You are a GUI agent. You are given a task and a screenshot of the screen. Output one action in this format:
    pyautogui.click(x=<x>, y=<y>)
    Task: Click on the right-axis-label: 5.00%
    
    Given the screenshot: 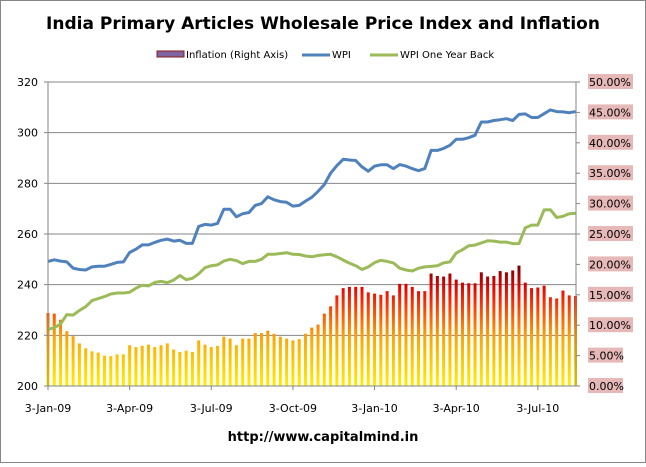 What is the action you would take?
    pyautogui.click(x=606, y=356)
    